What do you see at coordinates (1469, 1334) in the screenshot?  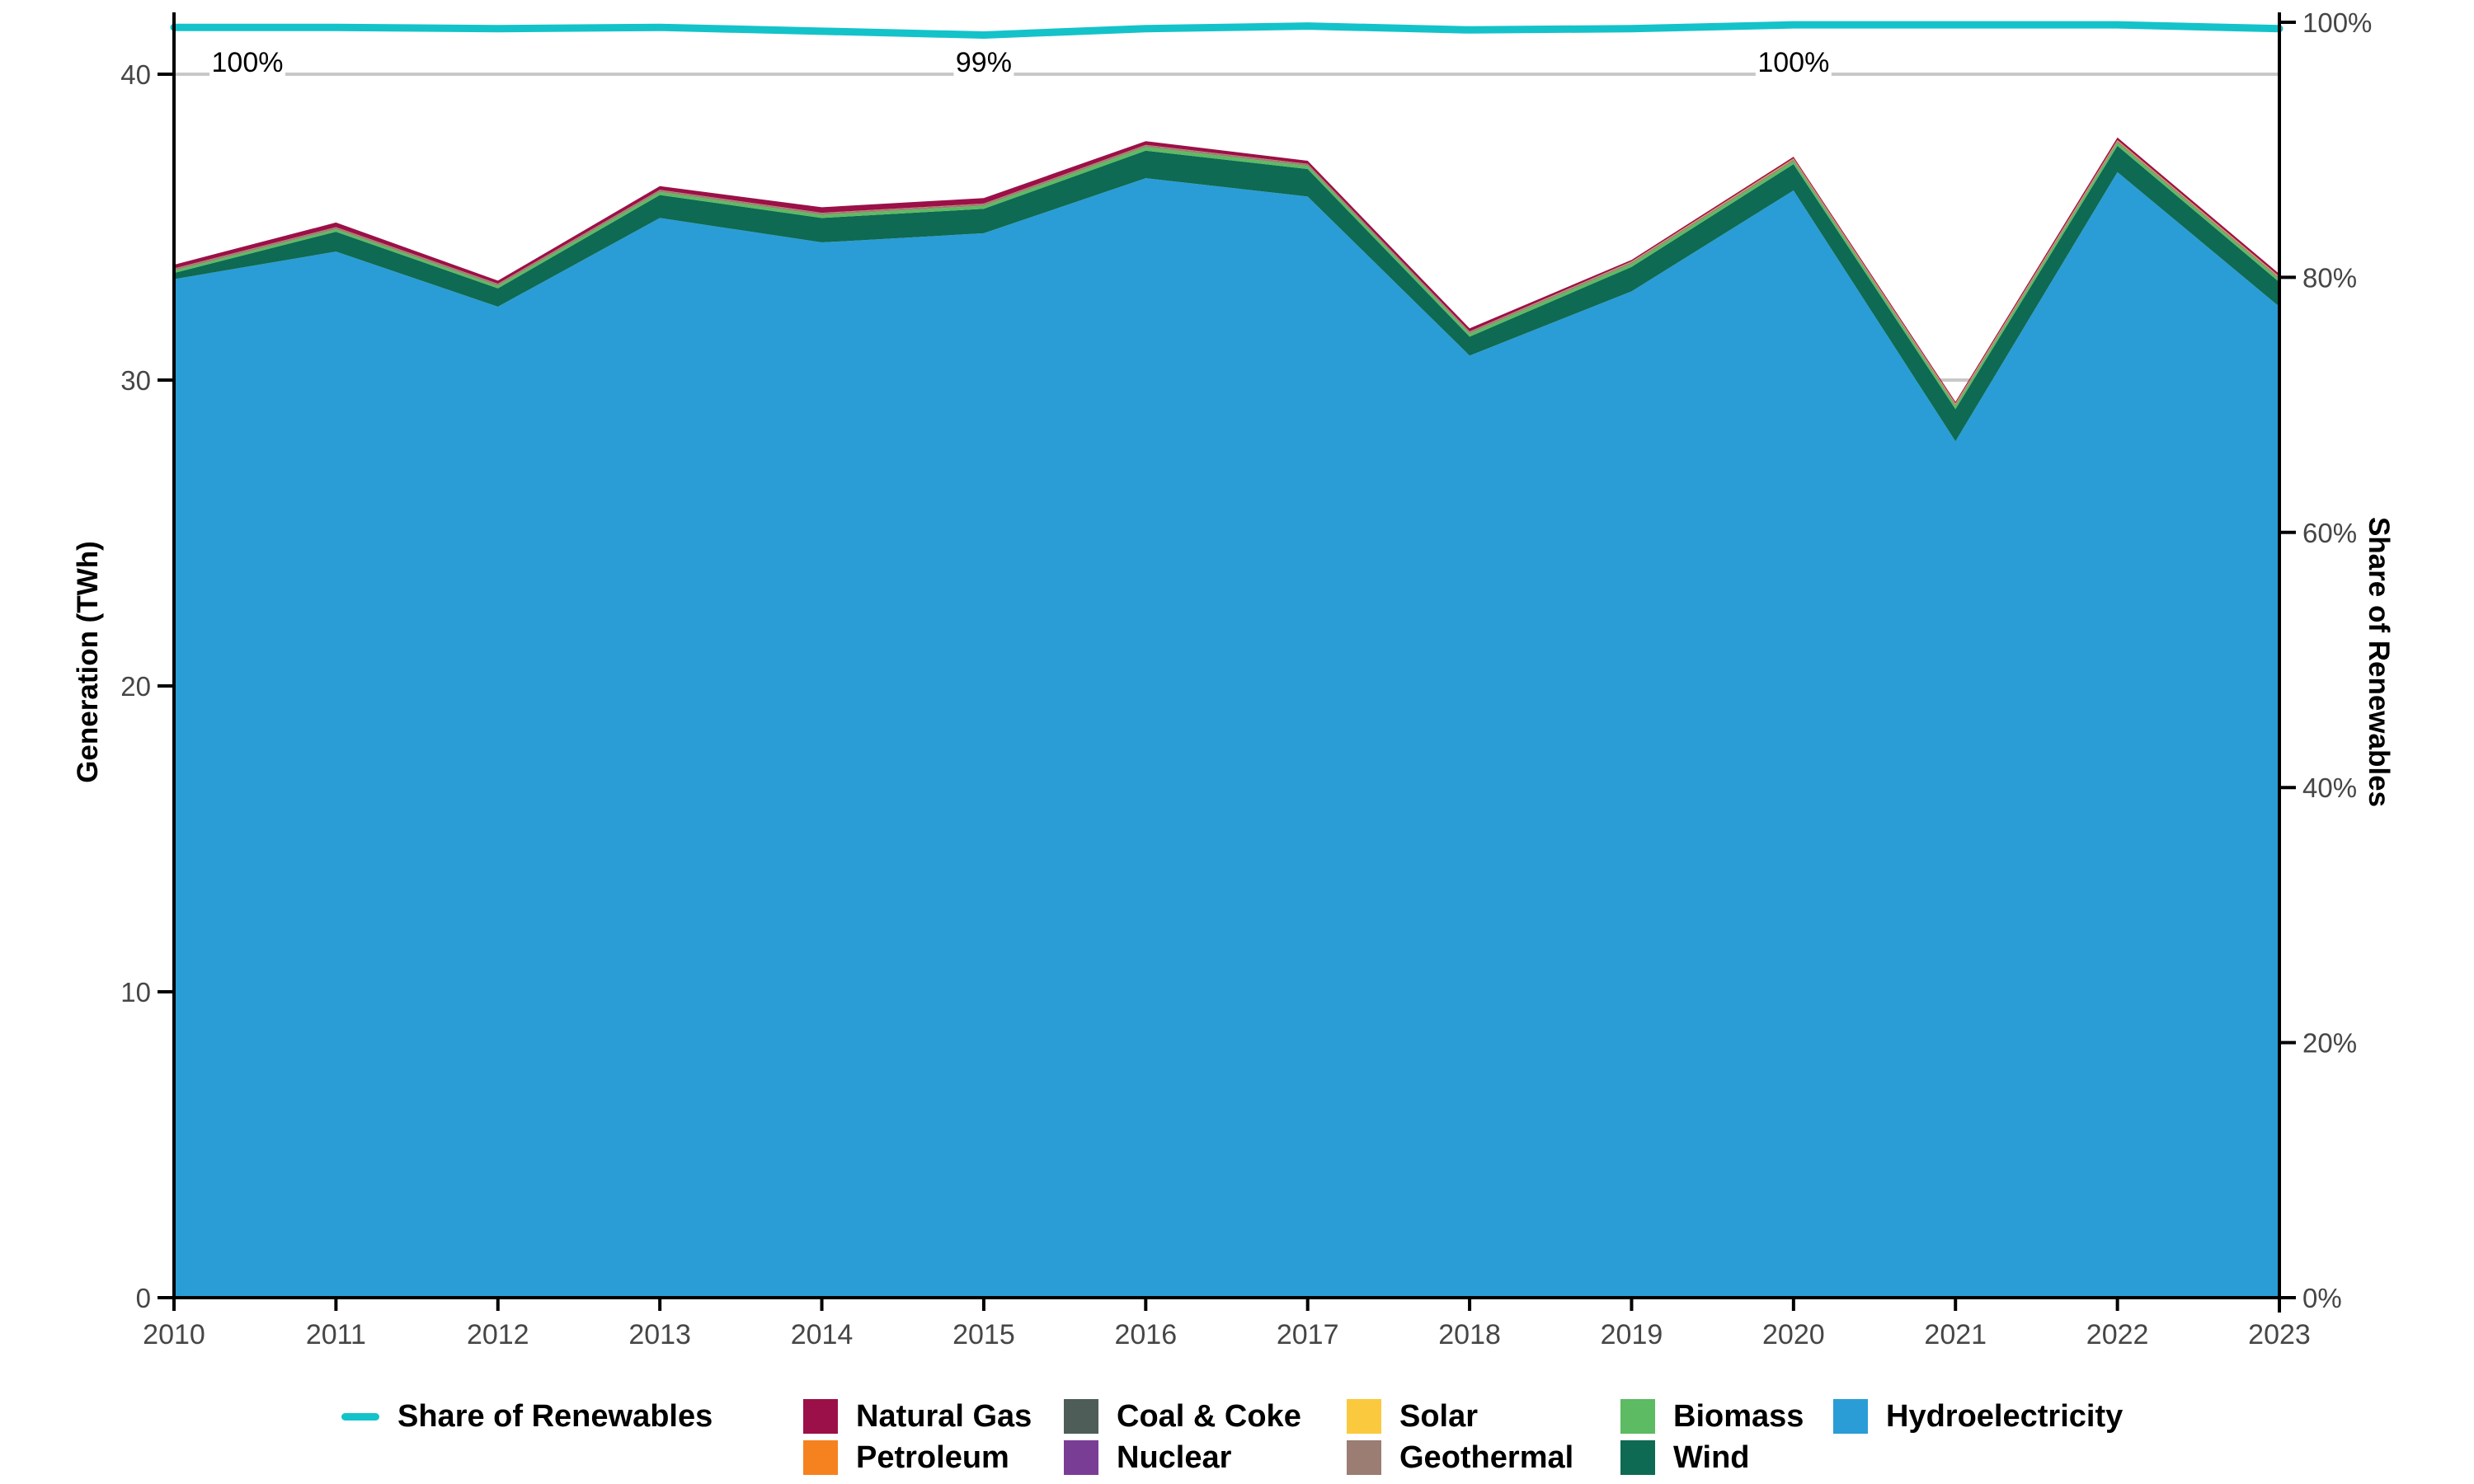 I see `x-tick-label-2018: 2018` at bounding box center [1469, 1334].